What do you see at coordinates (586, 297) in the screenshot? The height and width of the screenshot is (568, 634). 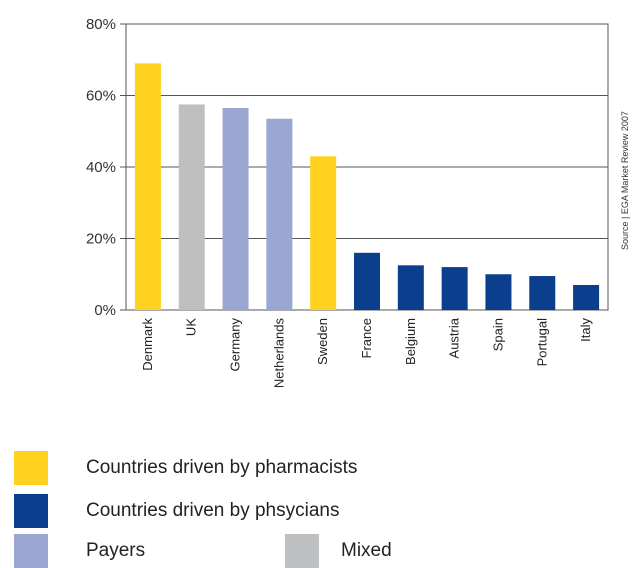 I see `bar-italy` at bounding box center [586, 297].